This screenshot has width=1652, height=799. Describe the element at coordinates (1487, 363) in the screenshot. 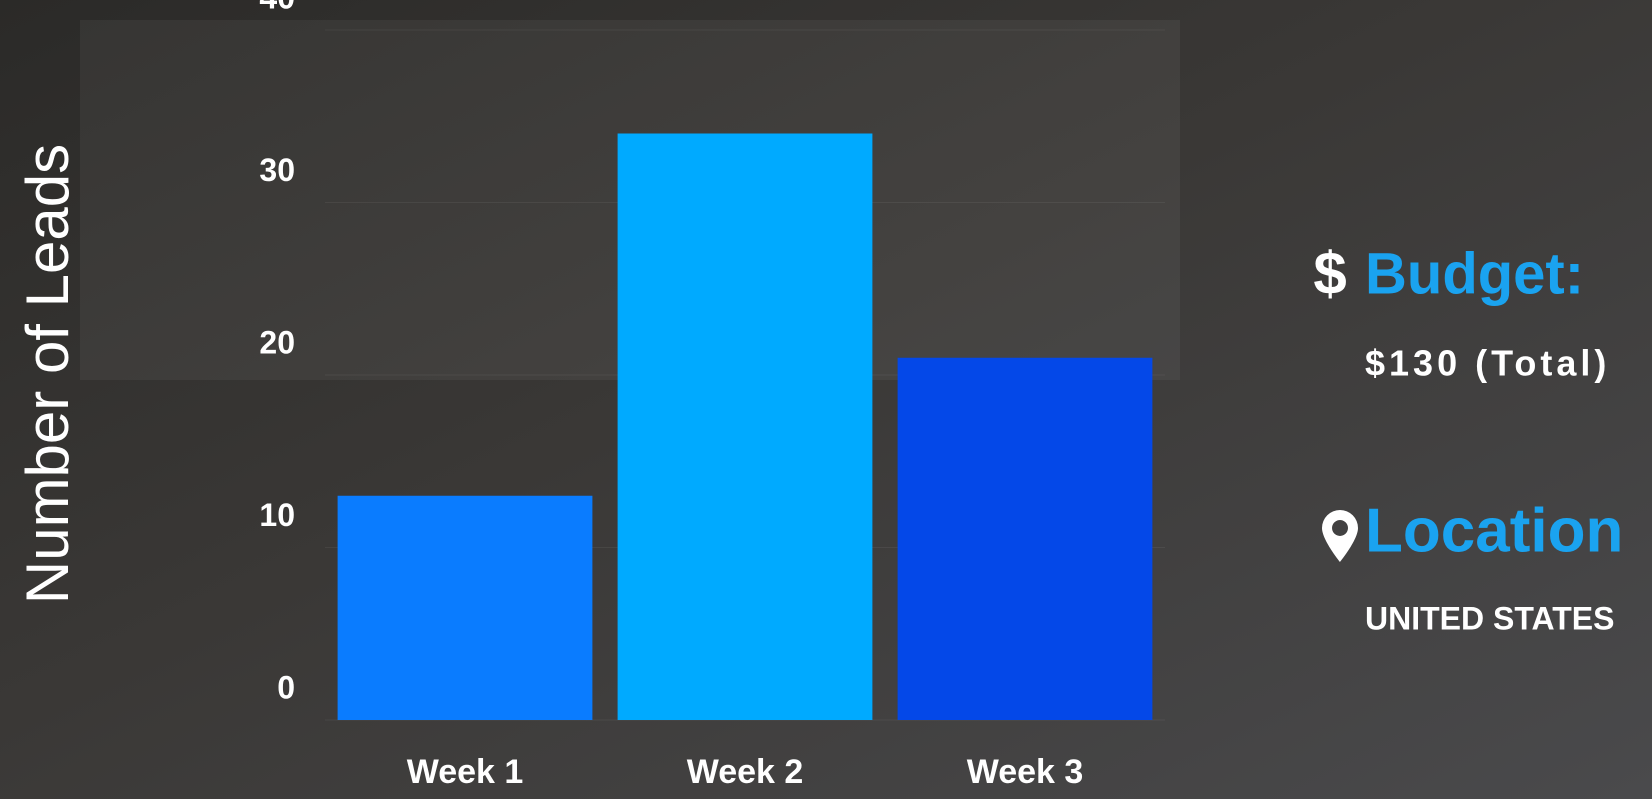

I see `budget-value: $130 (Total)` at that location.